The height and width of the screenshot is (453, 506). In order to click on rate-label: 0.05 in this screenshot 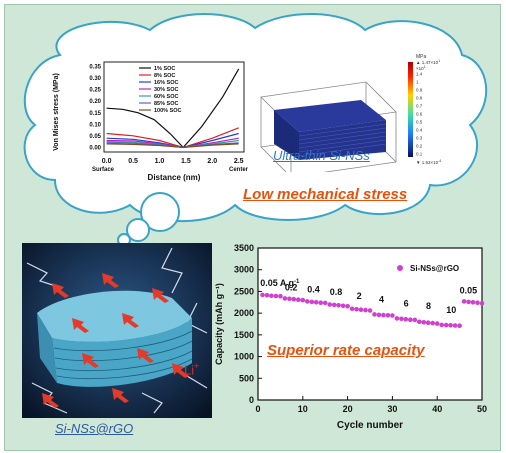, I will do `click(469, 291)`.